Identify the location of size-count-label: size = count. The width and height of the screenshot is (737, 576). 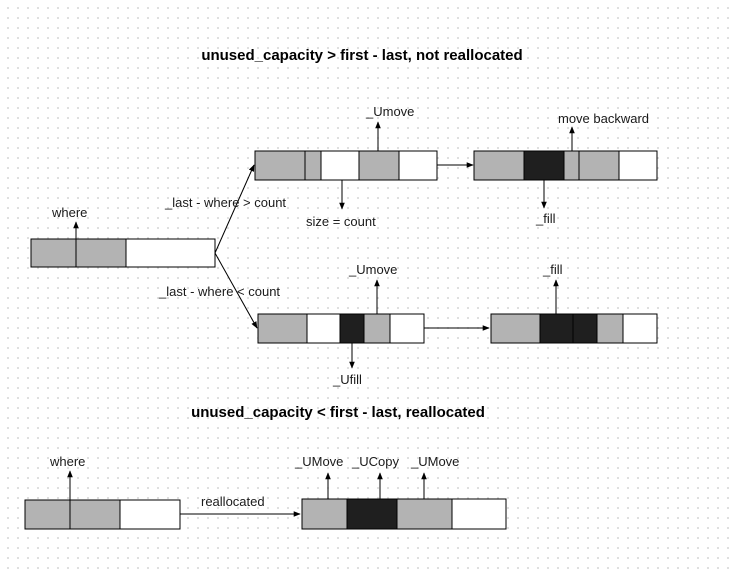
(341, 221).